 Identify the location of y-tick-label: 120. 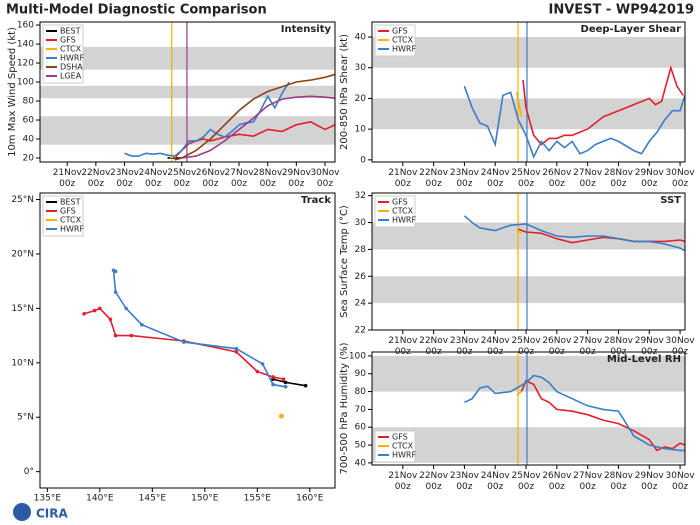
(25, 64).